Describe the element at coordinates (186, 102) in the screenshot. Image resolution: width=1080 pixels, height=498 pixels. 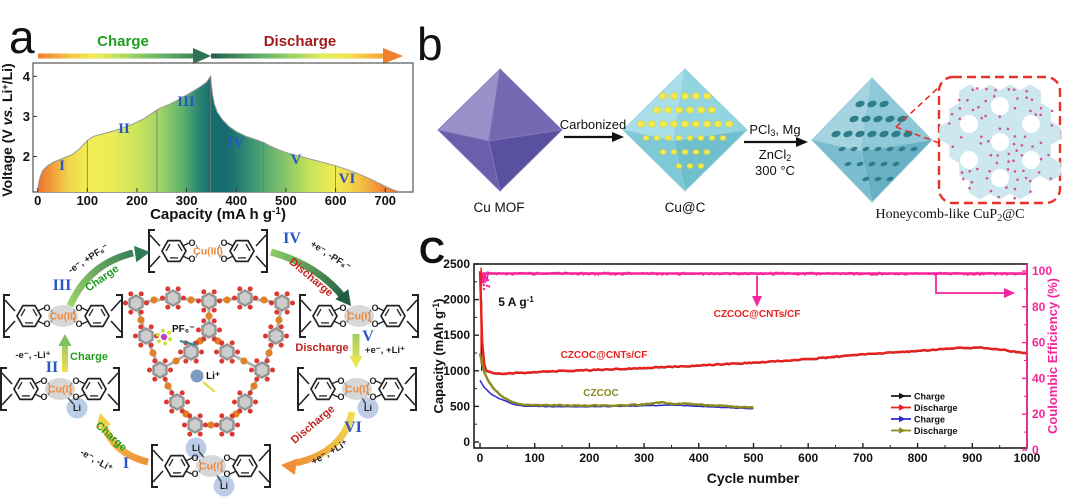
I see `svg-text: III` at that location.